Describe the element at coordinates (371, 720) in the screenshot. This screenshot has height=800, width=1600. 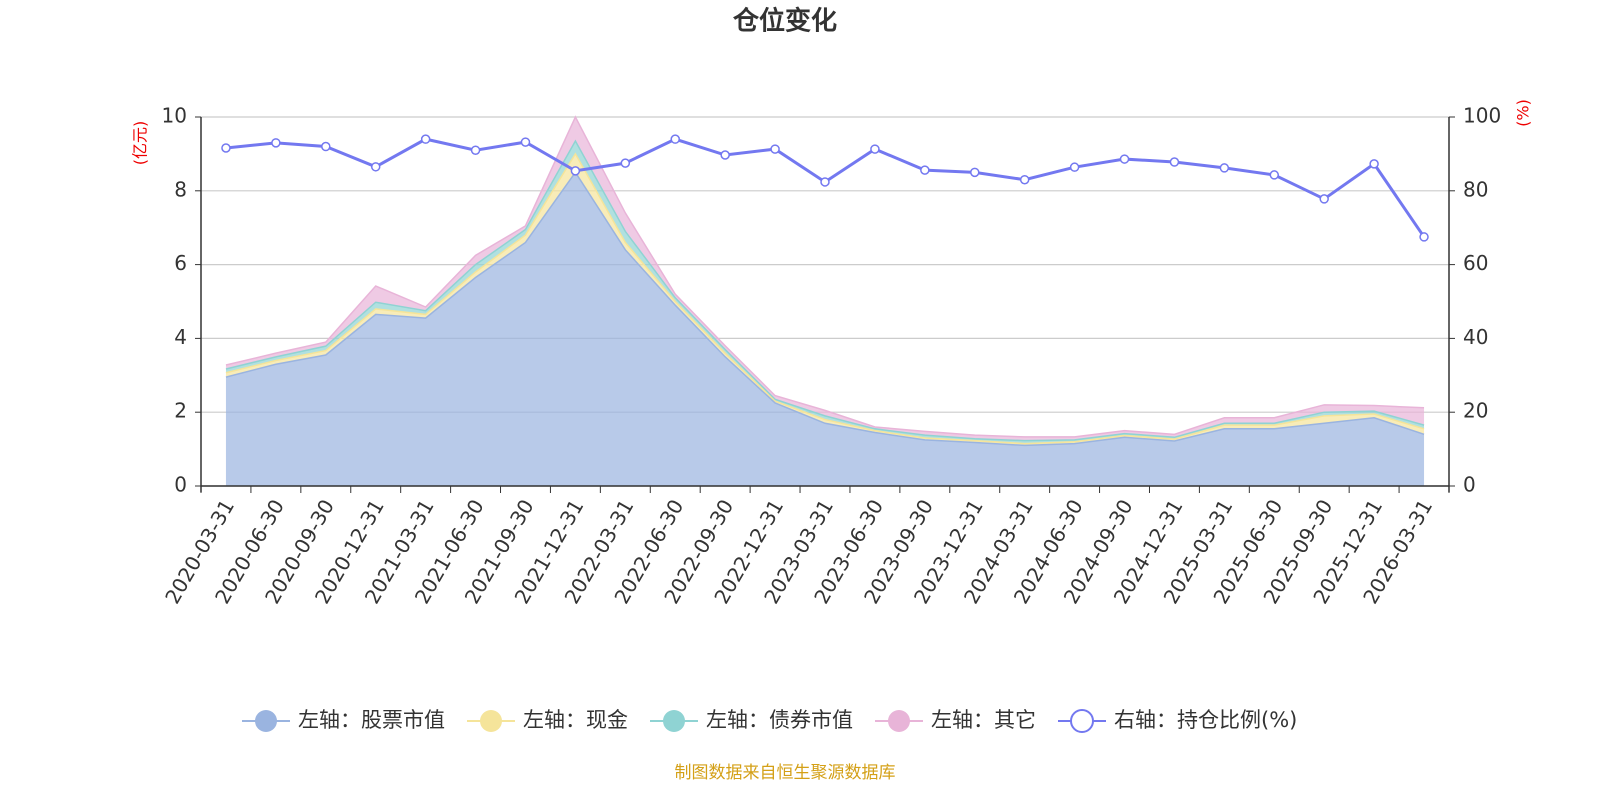
I see `legend-label: 左轴：股票市值` at that location.